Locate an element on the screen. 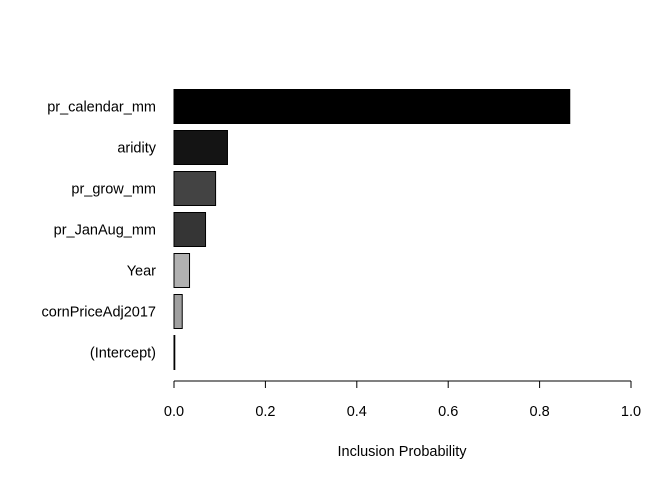  x-tick-label: 0.2 is located at coordinates (265, 412).